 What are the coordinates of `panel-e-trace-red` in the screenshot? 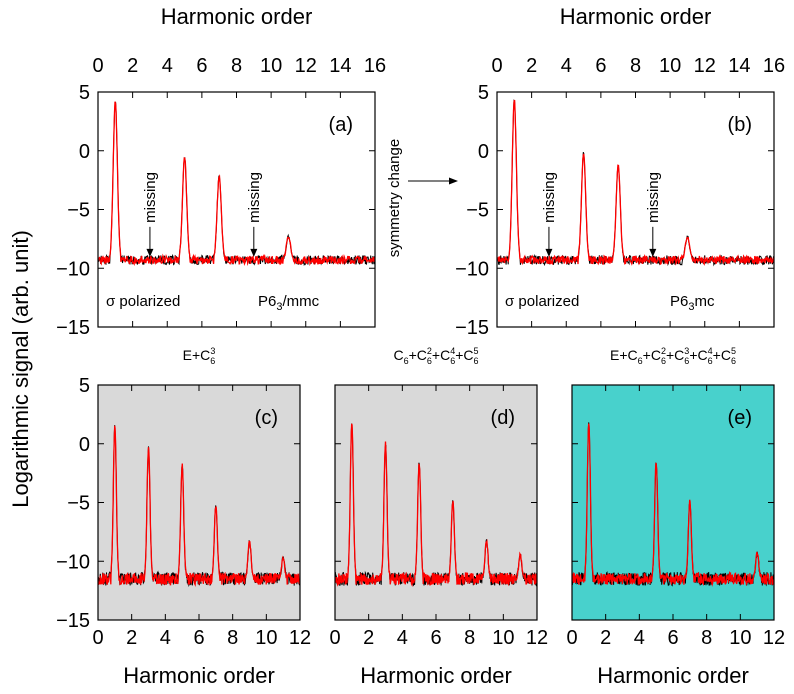 It's located at (673, 505).